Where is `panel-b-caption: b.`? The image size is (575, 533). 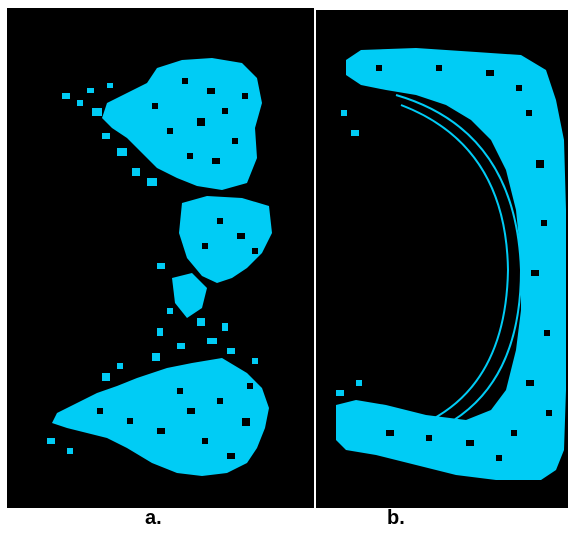 panel-b-caption: b. is located at coordinates (396, 518).